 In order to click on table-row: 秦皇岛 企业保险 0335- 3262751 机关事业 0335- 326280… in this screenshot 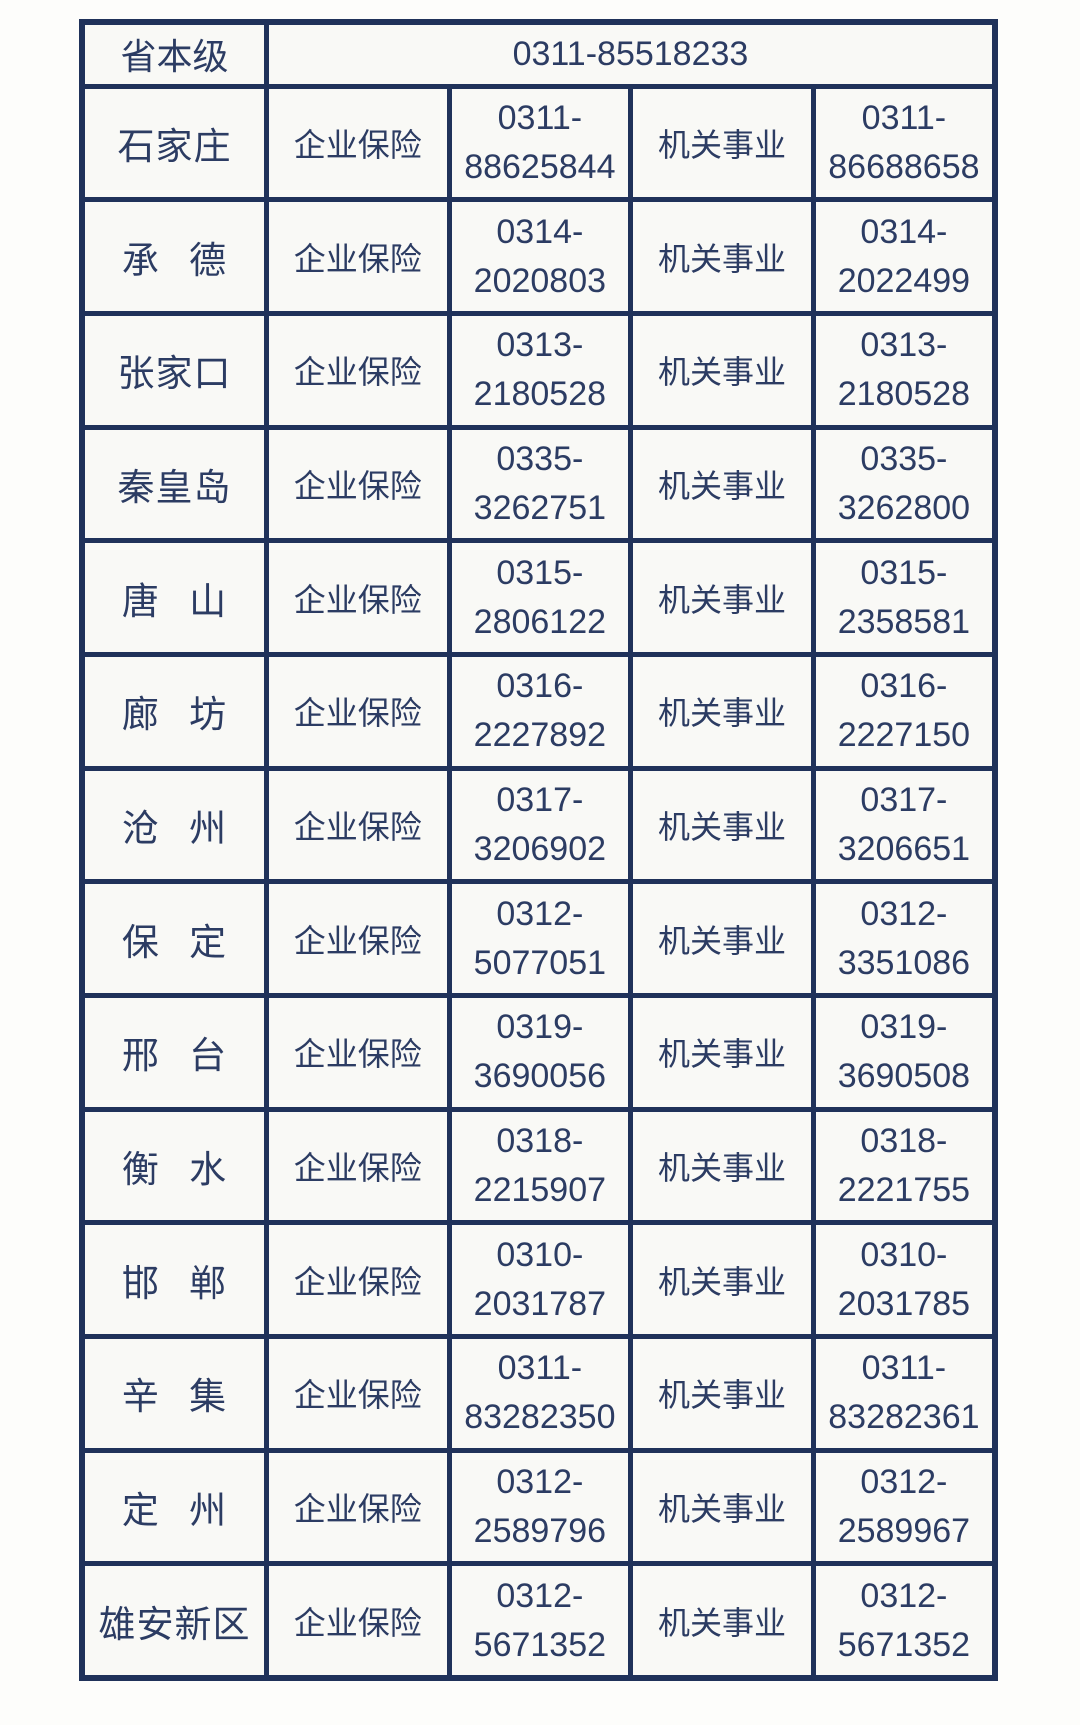, I will do `click(538, 484)`.